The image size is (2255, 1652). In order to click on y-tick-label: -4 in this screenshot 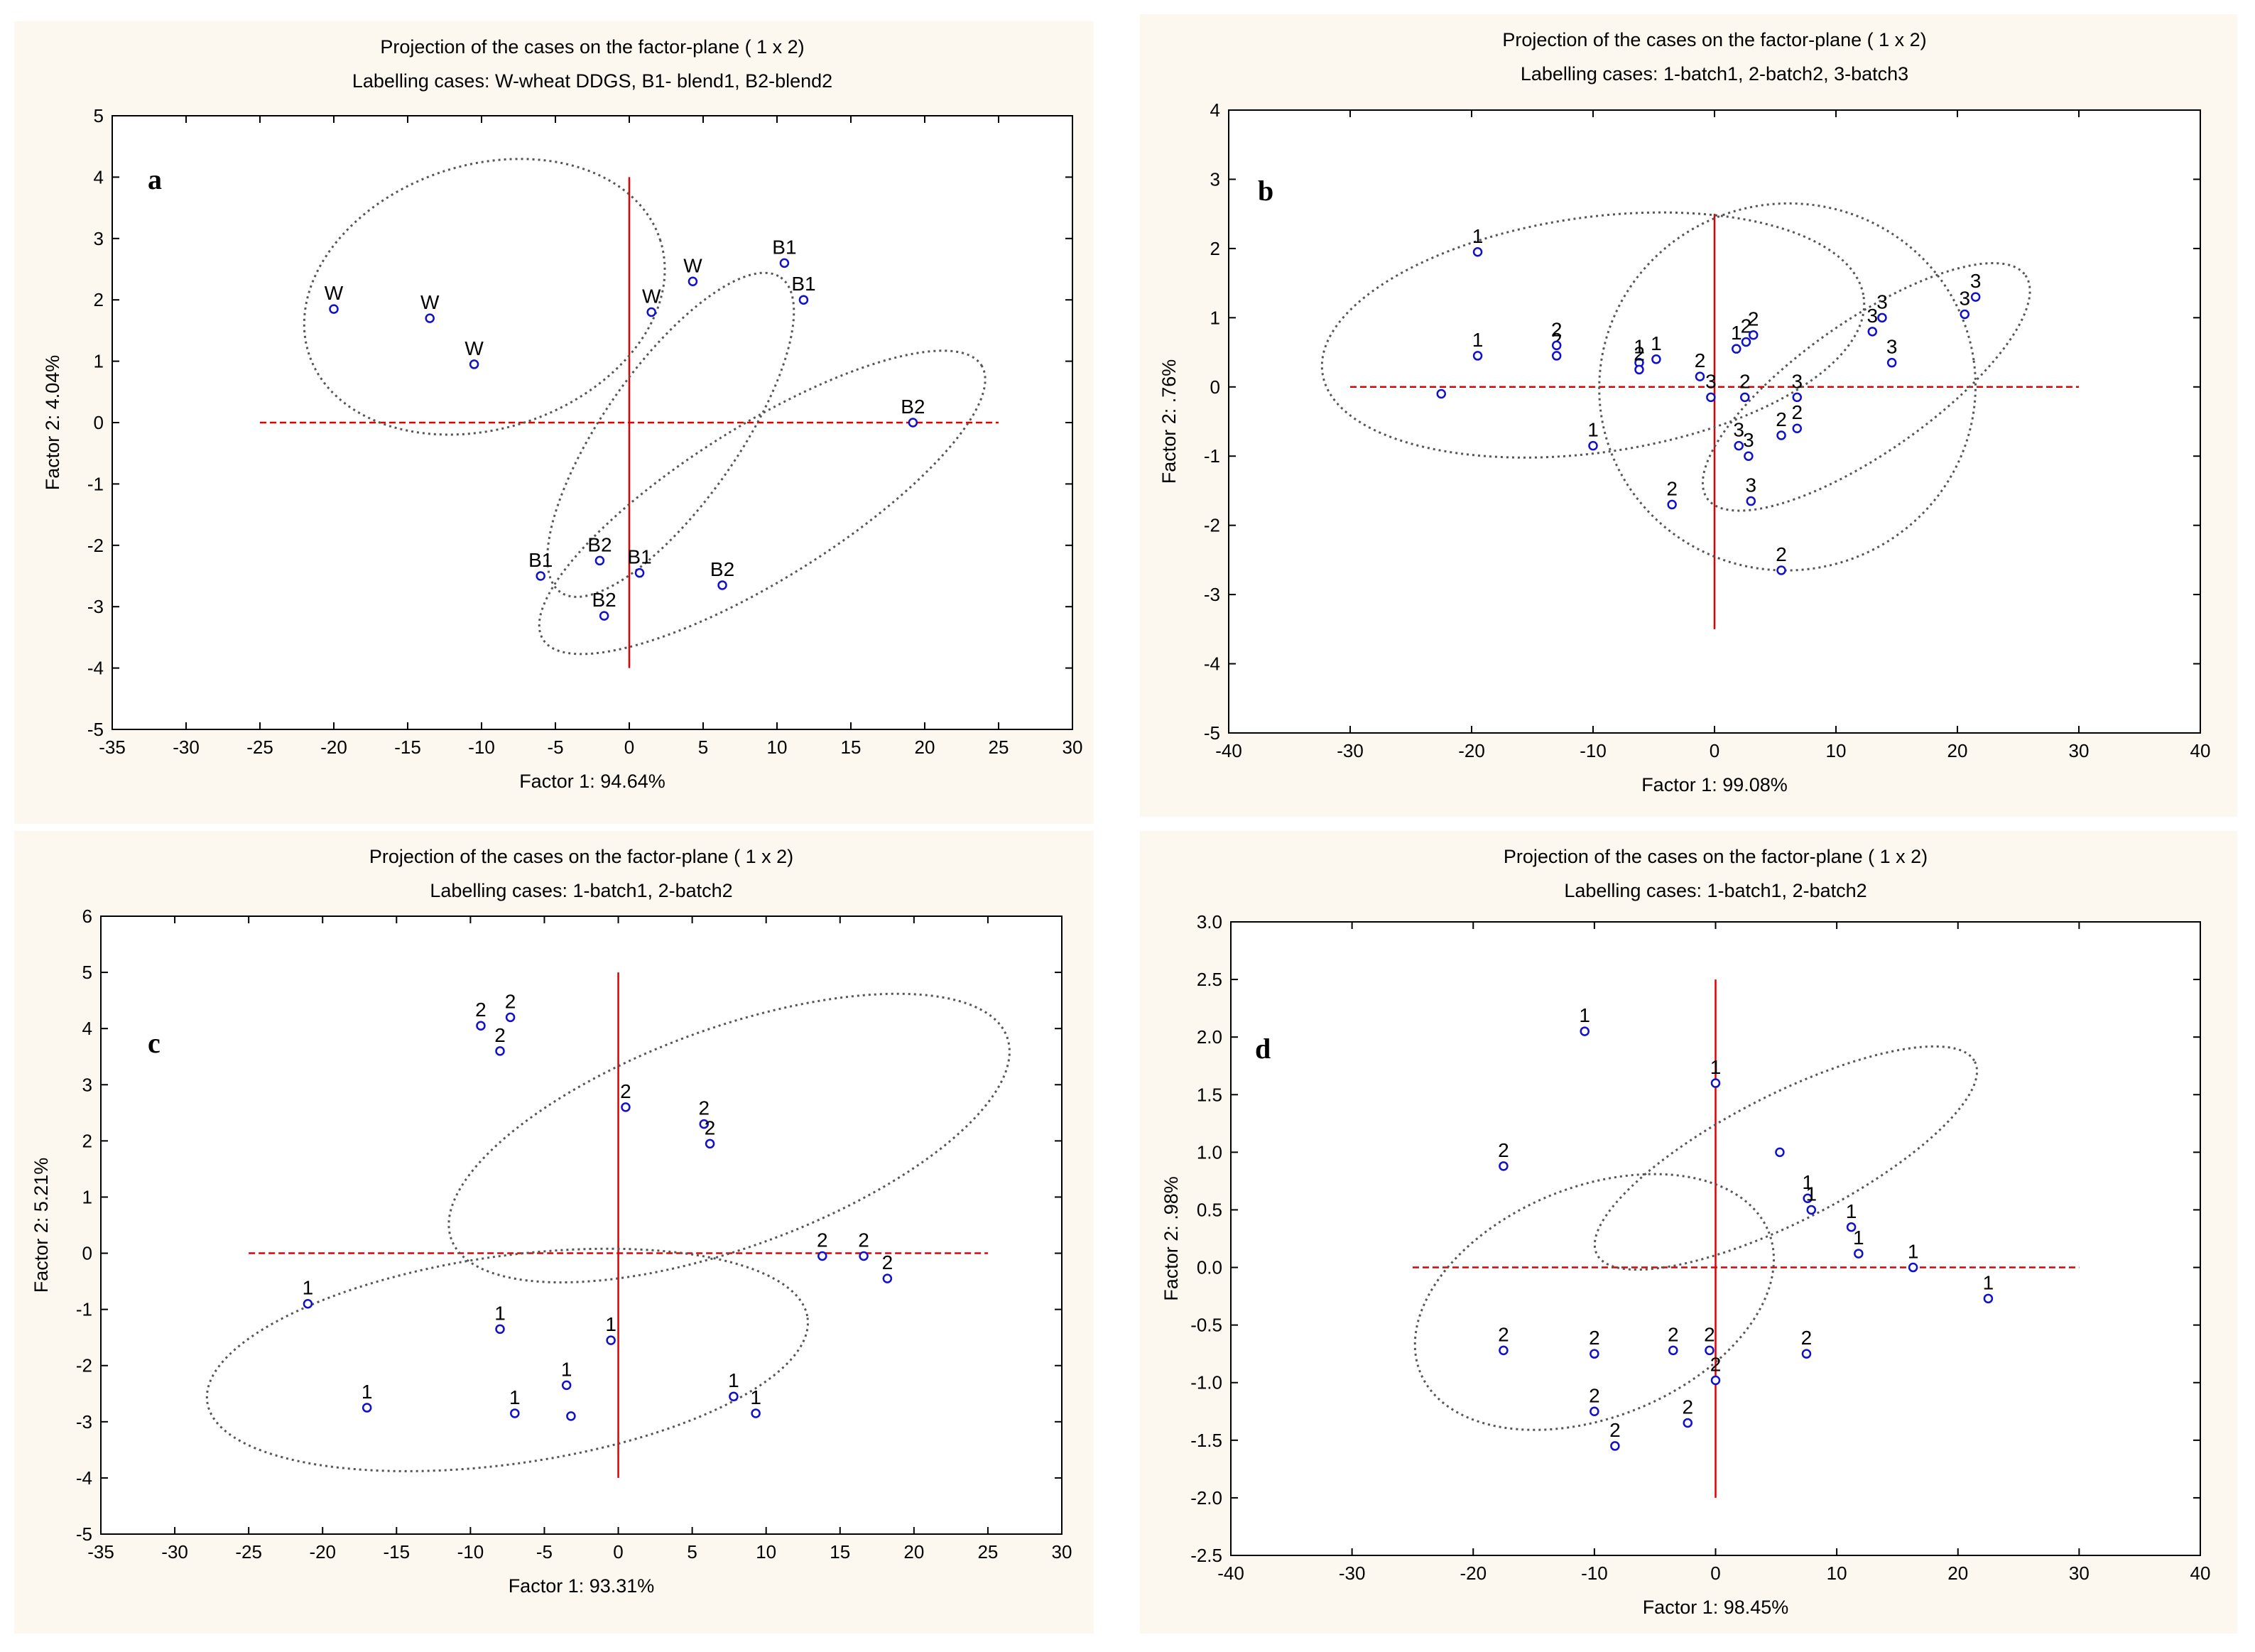, I will do `click(1212, 664)`.